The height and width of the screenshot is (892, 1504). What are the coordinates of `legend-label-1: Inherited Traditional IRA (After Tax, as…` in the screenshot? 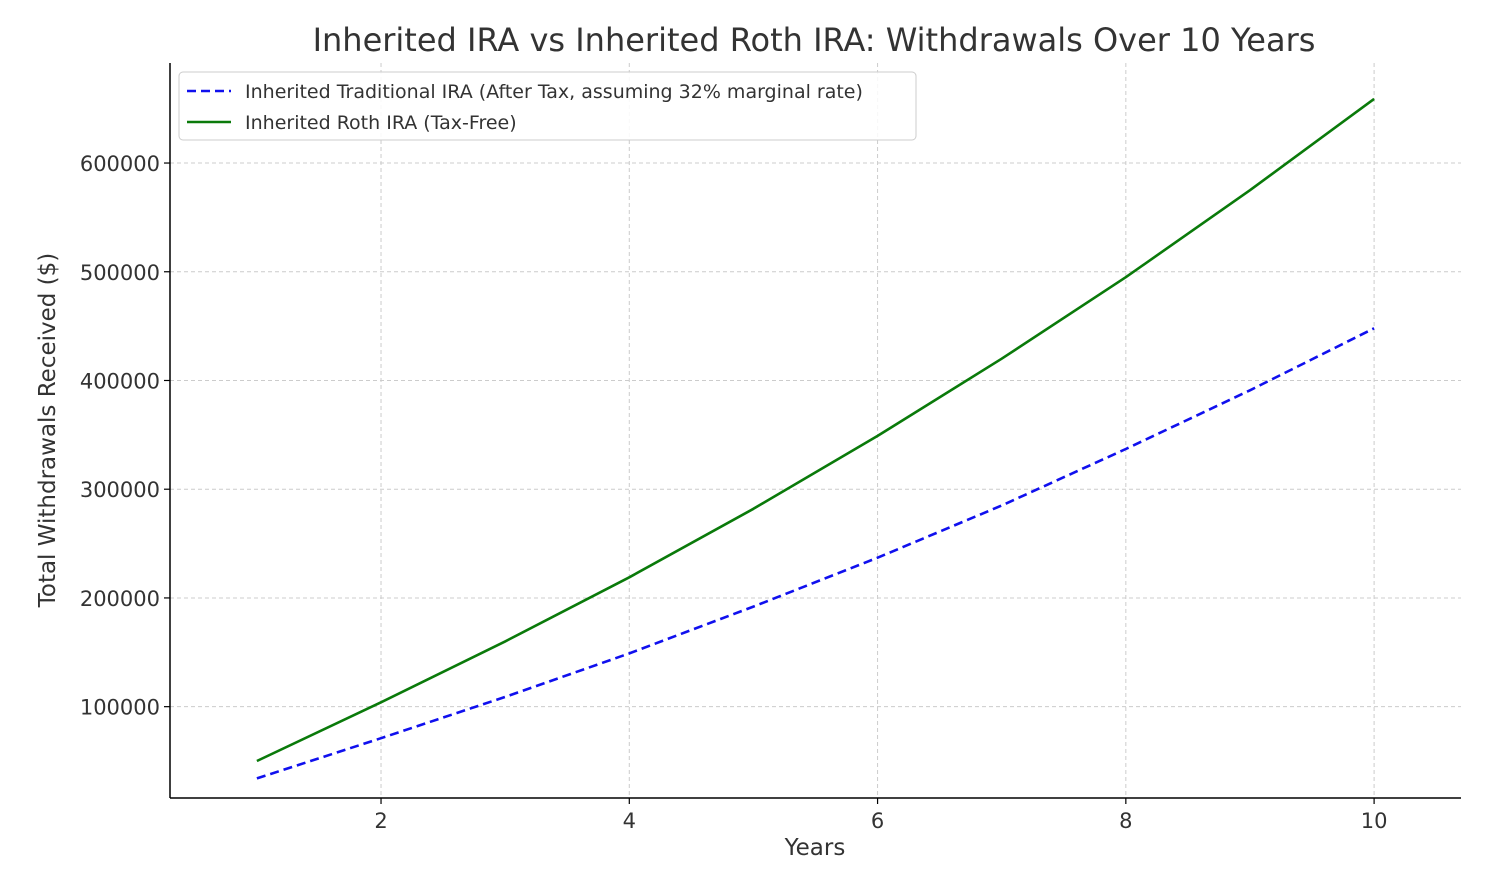 It's located at (554, 92).